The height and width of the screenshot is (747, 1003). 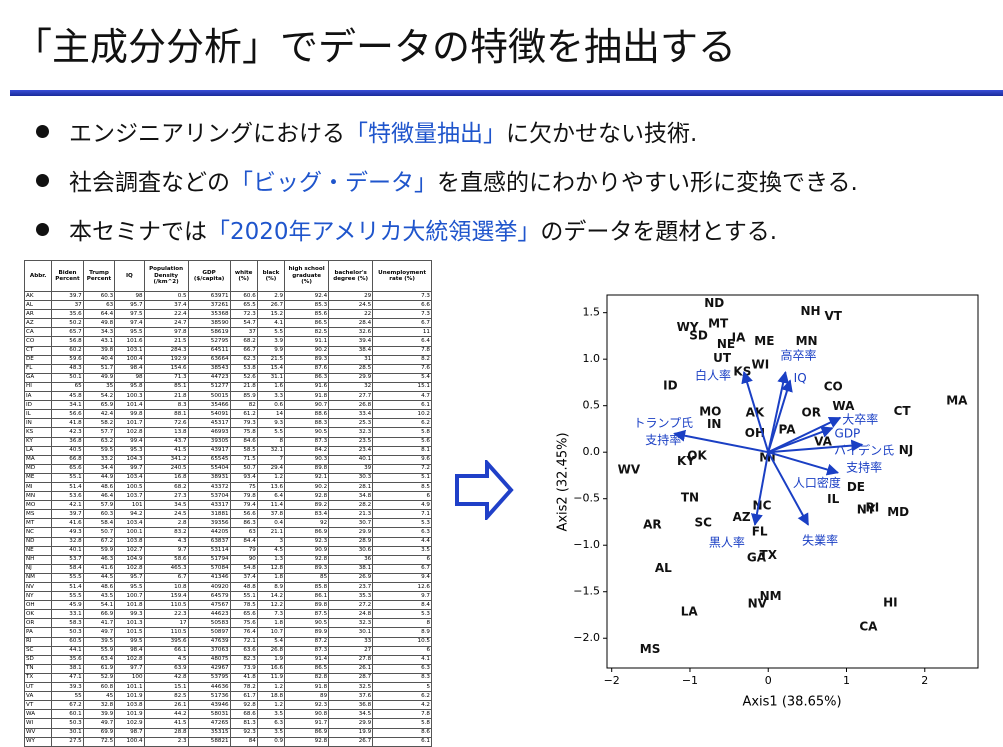 I want to click on table-cell: 8.3, so click(x=402, y=678).